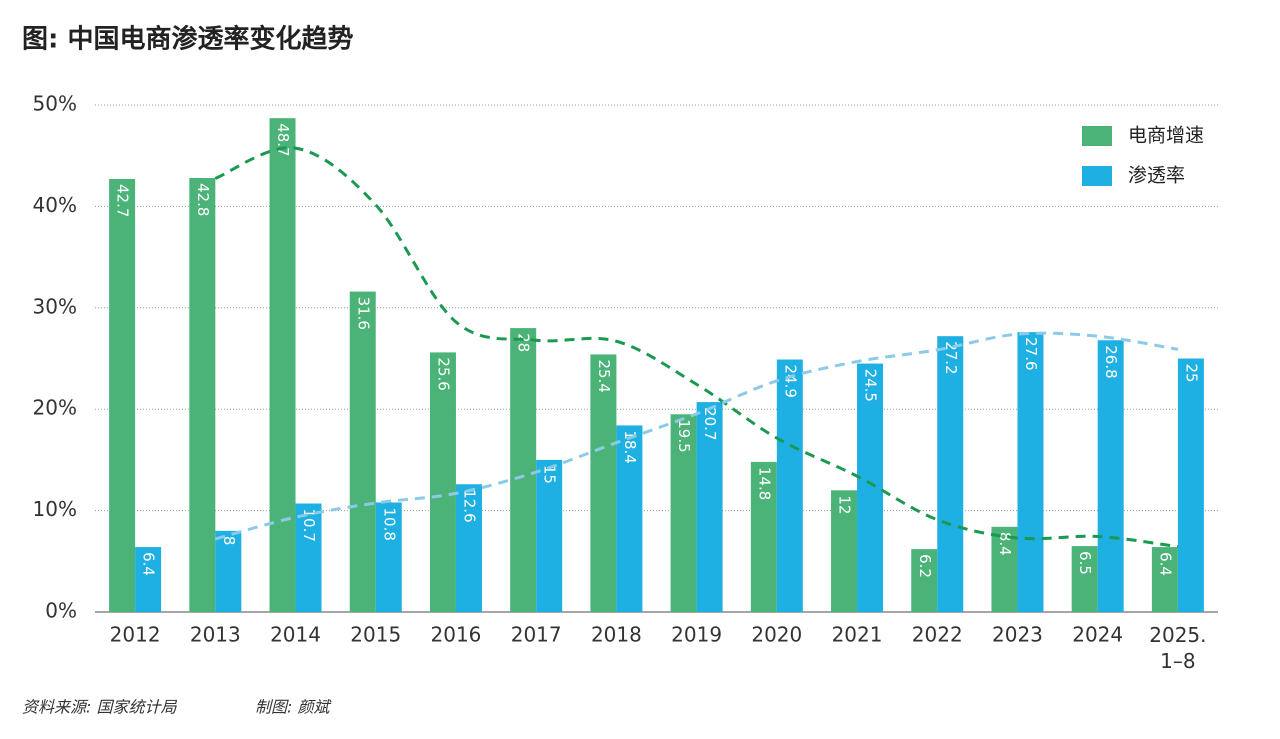 The image size is (1280, 739). What do you see at coordinates (123, 200) in the screenshot?
I see `data-label: 42.7` at bounding box center [123, 200].